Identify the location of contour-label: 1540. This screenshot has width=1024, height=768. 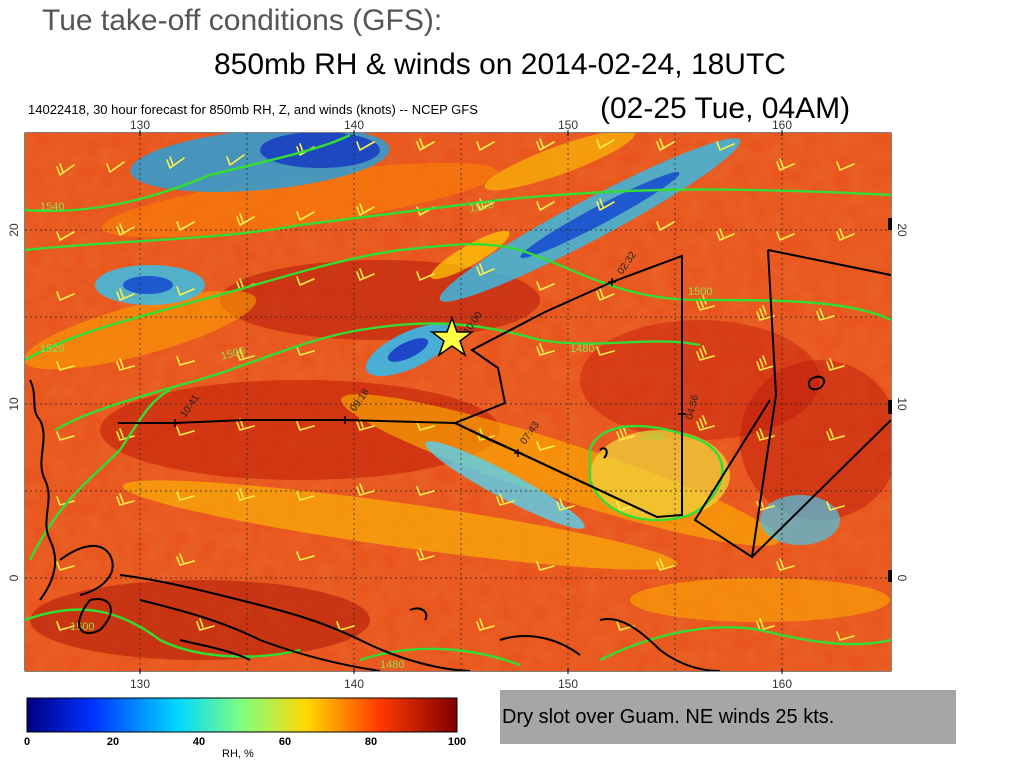
(52, 207).